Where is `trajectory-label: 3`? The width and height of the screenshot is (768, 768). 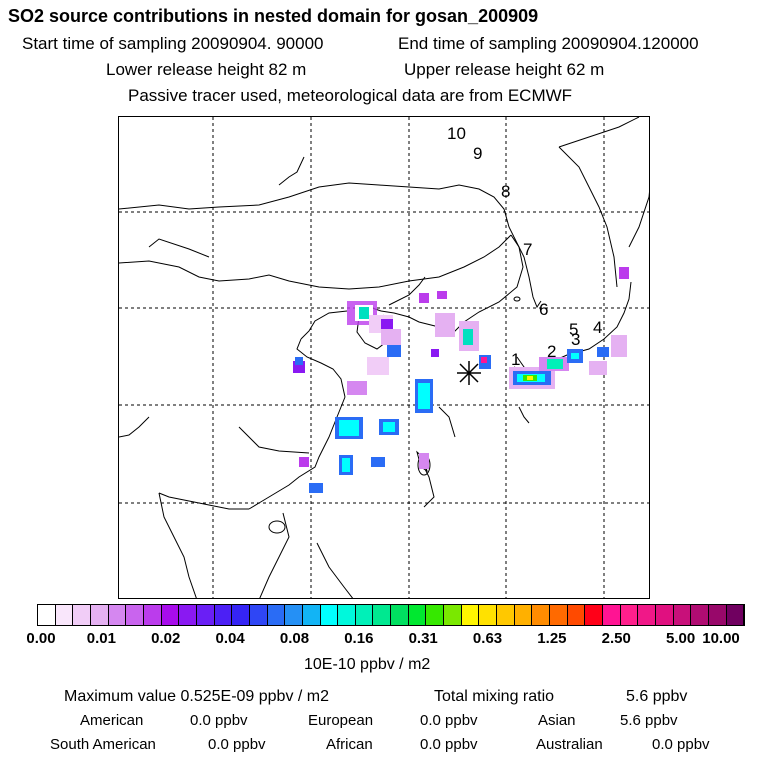
trajectory-label: 3 is located at coordinates (575, 339).